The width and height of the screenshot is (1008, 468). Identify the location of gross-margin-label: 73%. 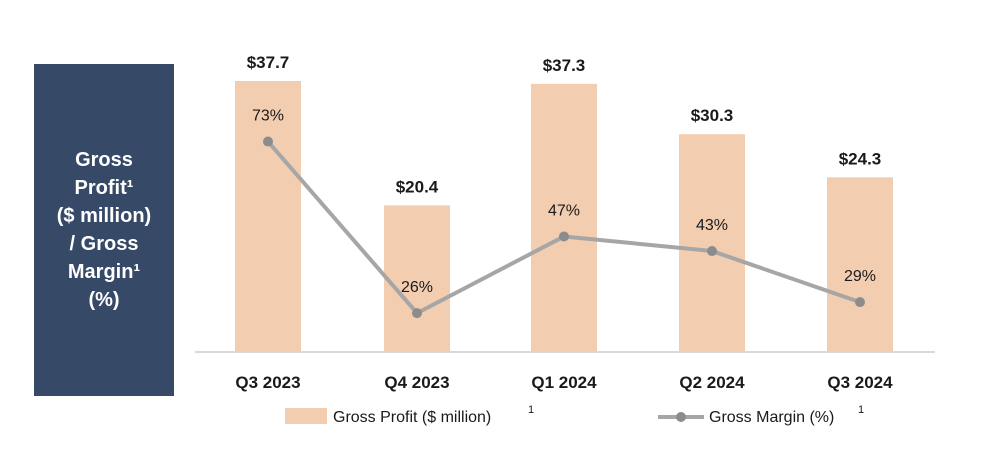
(268, 116).